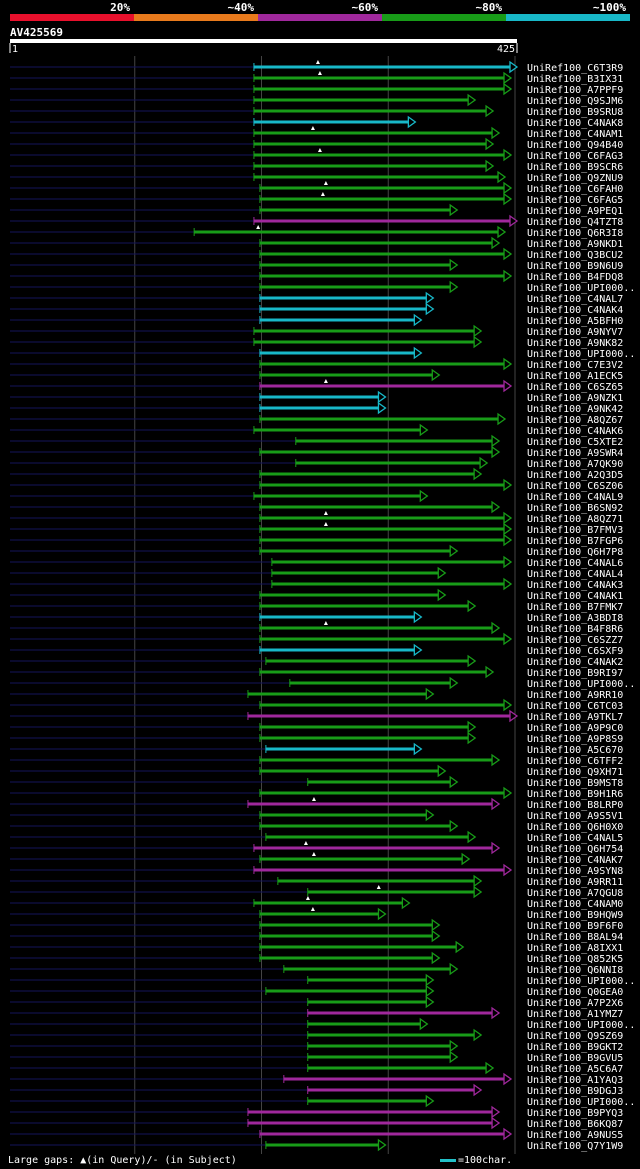  Describe the element at coordinates (575, 662) in the screenshot. I see `hit-label: UniRef100_C4NAK2` at that location.